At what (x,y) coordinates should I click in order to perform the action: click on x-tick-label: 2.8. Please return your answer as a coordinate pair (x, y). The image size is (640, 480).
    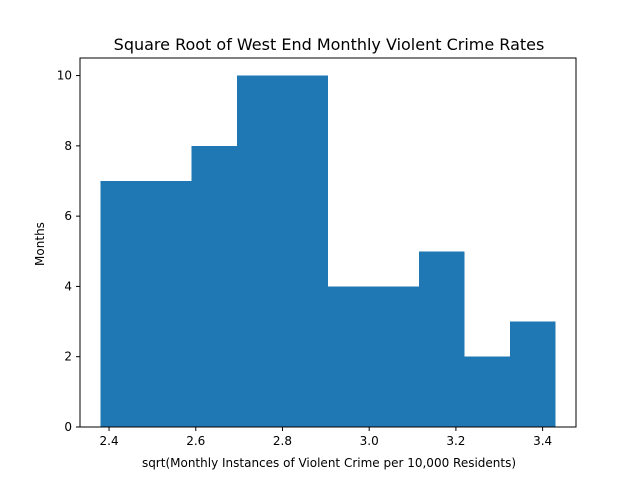
    Looking at the image, I should click on (282, 441).